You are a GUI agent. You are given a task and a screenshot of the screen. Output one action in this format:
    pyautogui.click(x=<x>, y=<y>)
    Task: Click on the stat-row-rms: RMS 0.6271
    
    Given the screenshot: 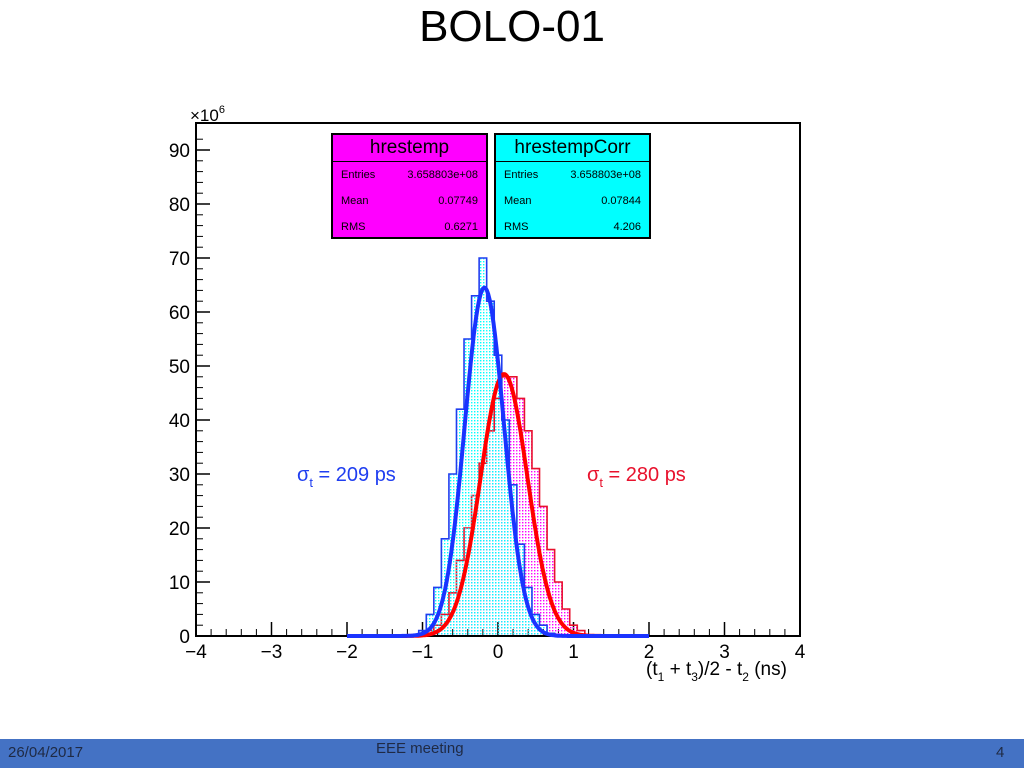 What is the action you would take?
    pyautogui.click(x=409, y=227)
    